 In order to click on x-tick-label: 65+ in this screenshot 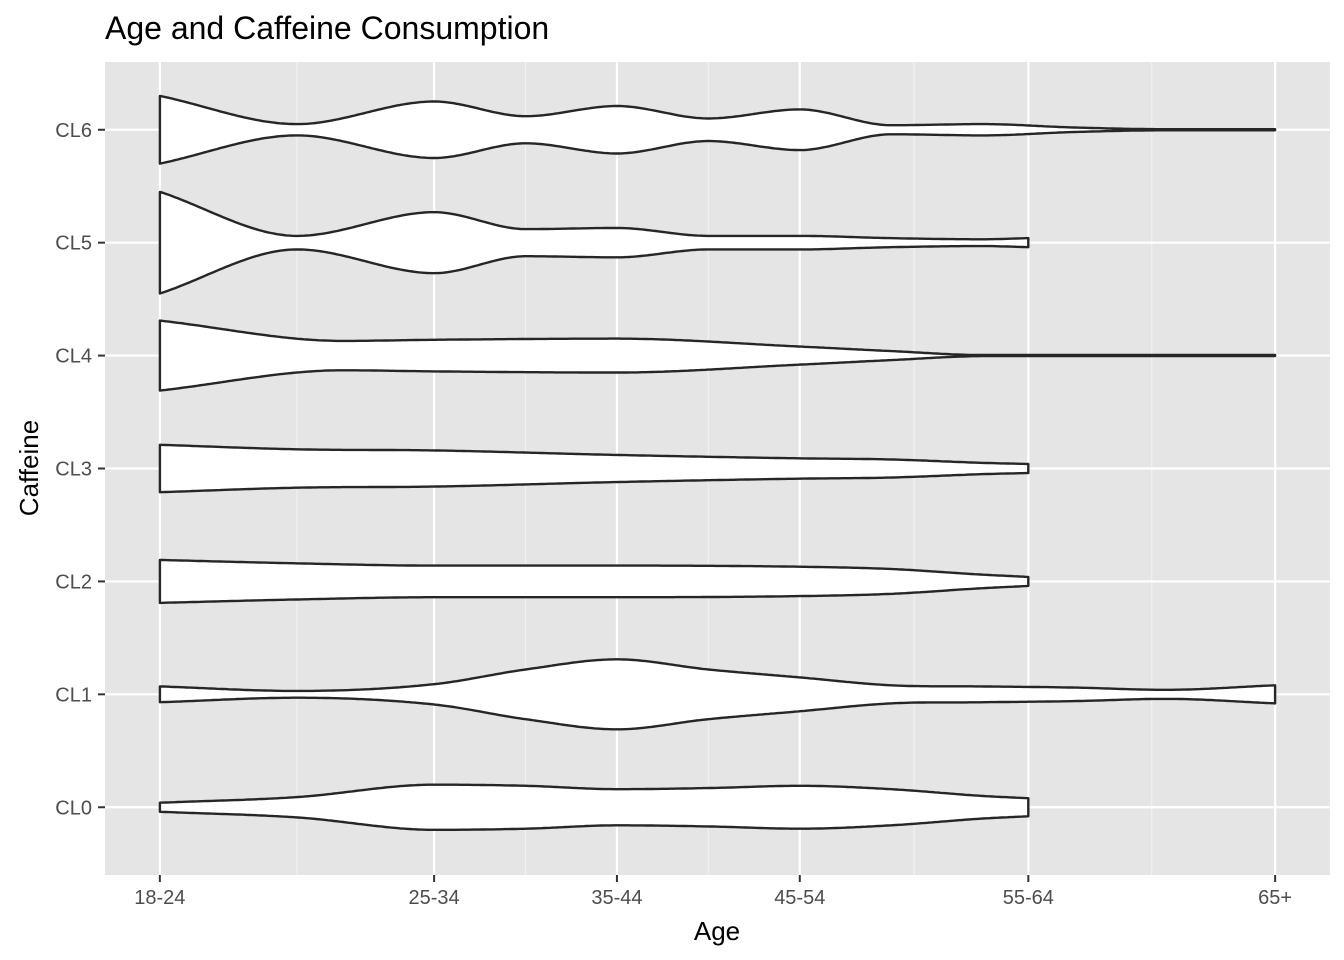, I will do `click(1275, 898)`.